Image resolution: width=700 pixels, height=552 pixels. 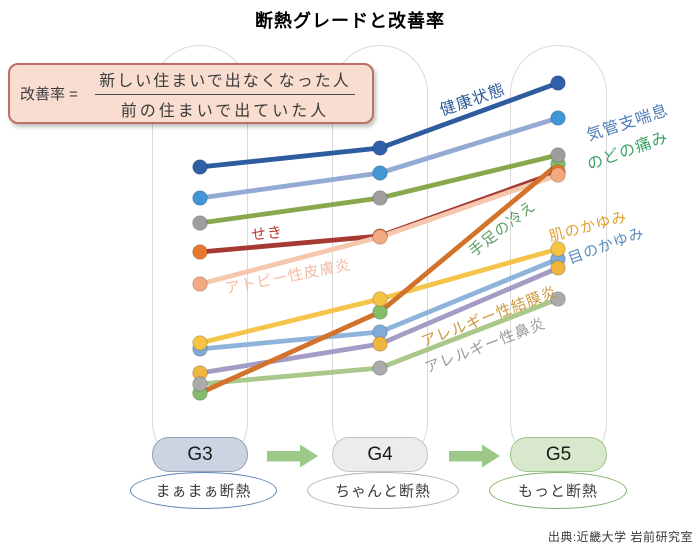 I want to click on series-marker-気管支喘息-G3, so click(x=200, y=198).